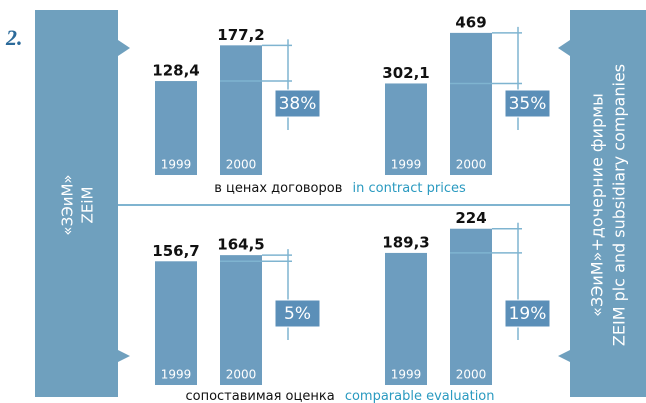  What do you see at coordinates (278, 188) in the screenshot?
I see `row-label-ru: в ценах договоров` at bounding box center [278, 188].